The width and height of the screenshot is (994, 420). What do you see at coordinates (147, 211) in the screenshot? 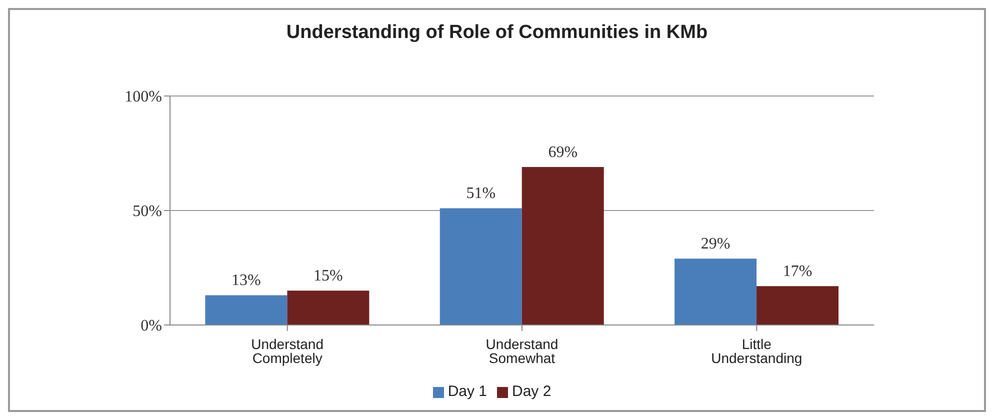
I see `y-tick-label: 50%` at bounding box center [147, 211].